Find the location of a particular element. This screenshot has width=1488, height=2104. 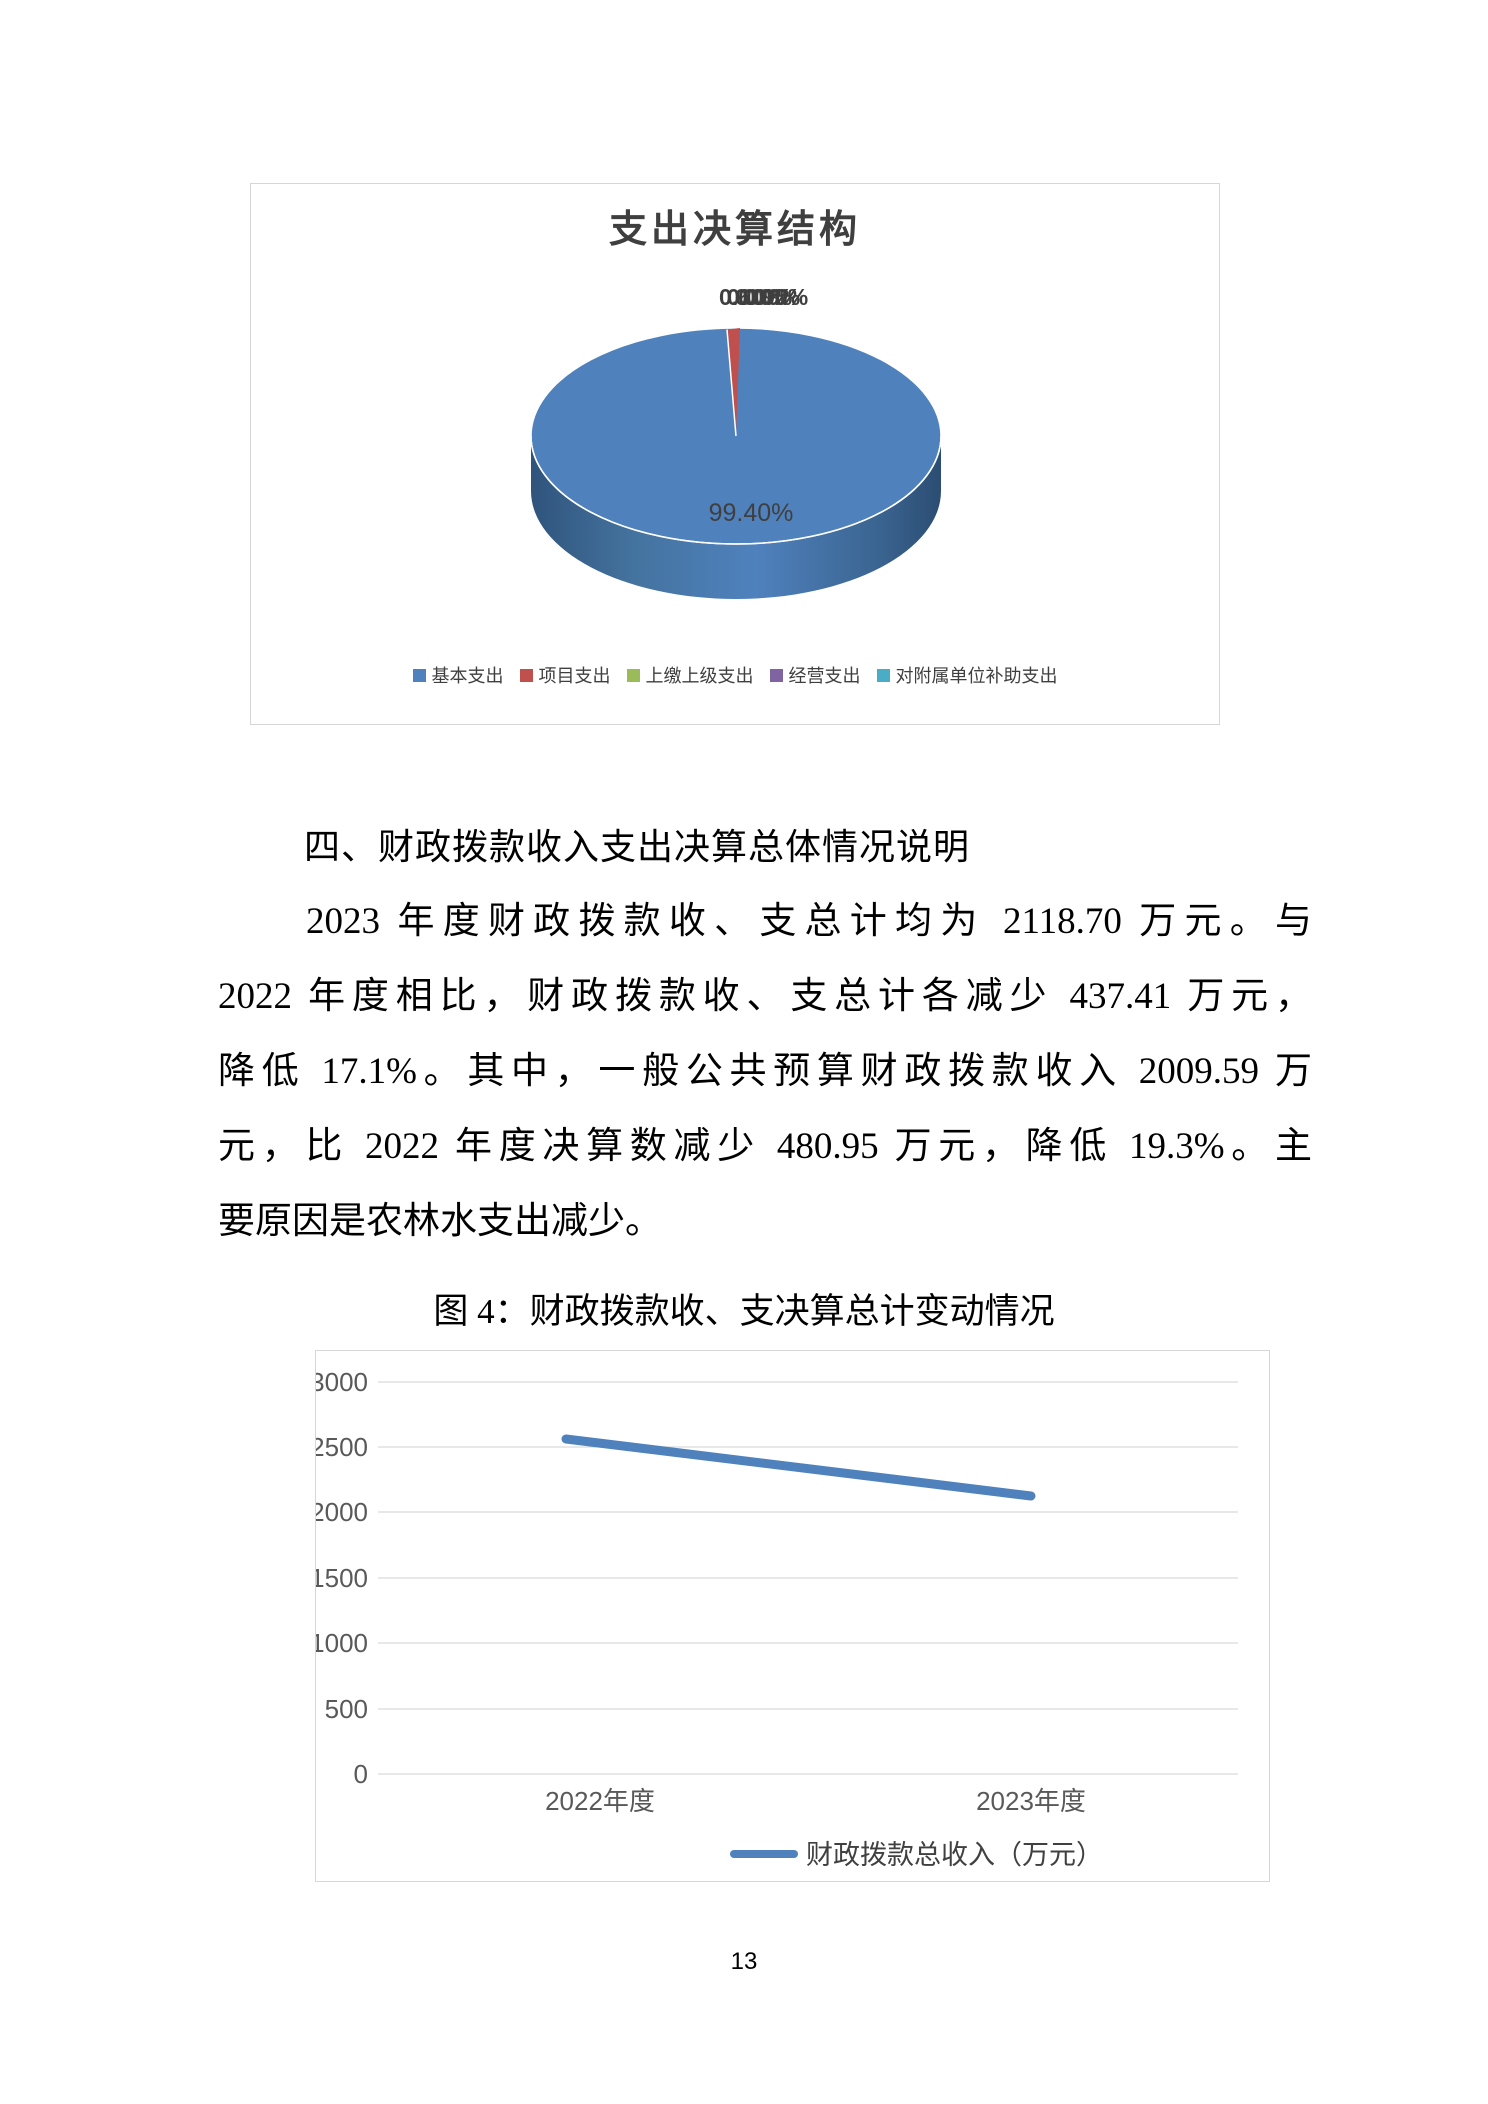

pie-legend: 基本支出 项目支出 上缴上级支出 经营支出 对附属单位补助支出 is located at coordinates (735, 675).